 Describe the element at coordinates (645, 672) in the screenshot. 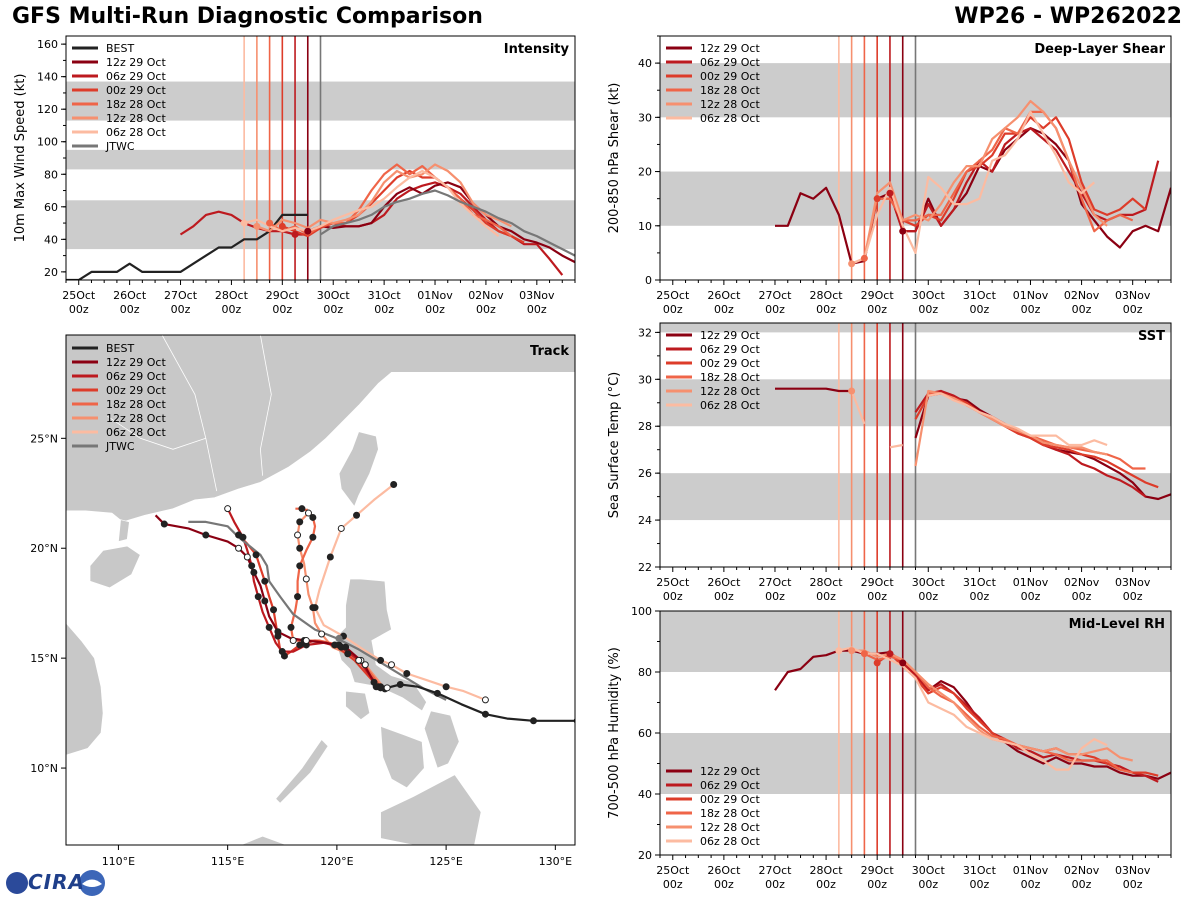

I see `y-tick-label: 80` at that location.